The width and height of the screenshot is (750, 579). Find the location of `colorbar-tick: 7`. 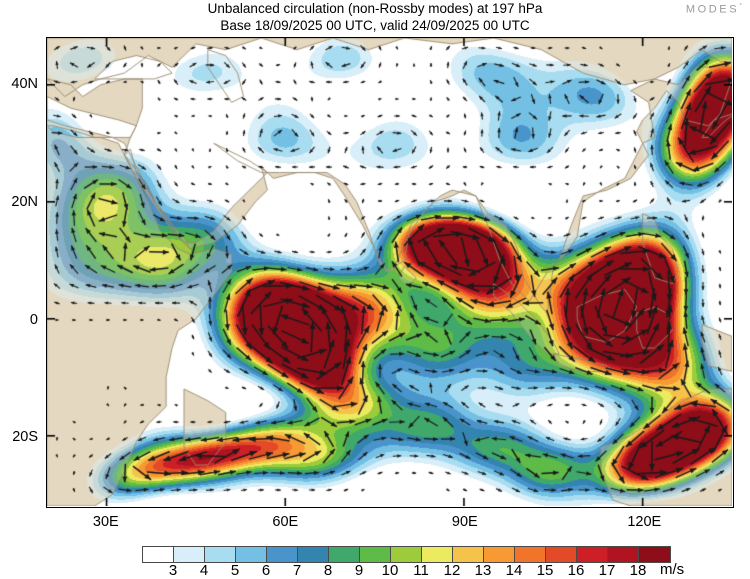

colorbar-tick: 7 is located at coordinates (297, 570).